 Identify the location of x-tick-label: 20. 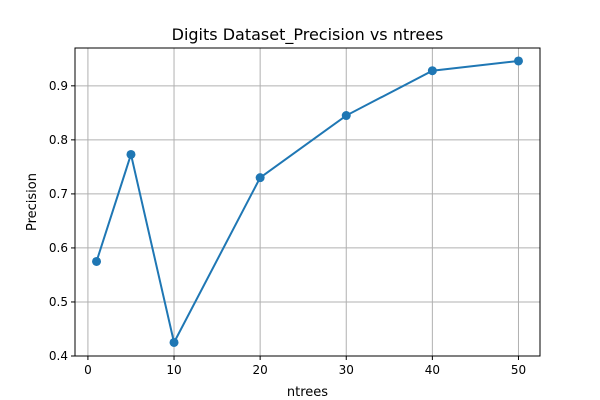
(259, 370).